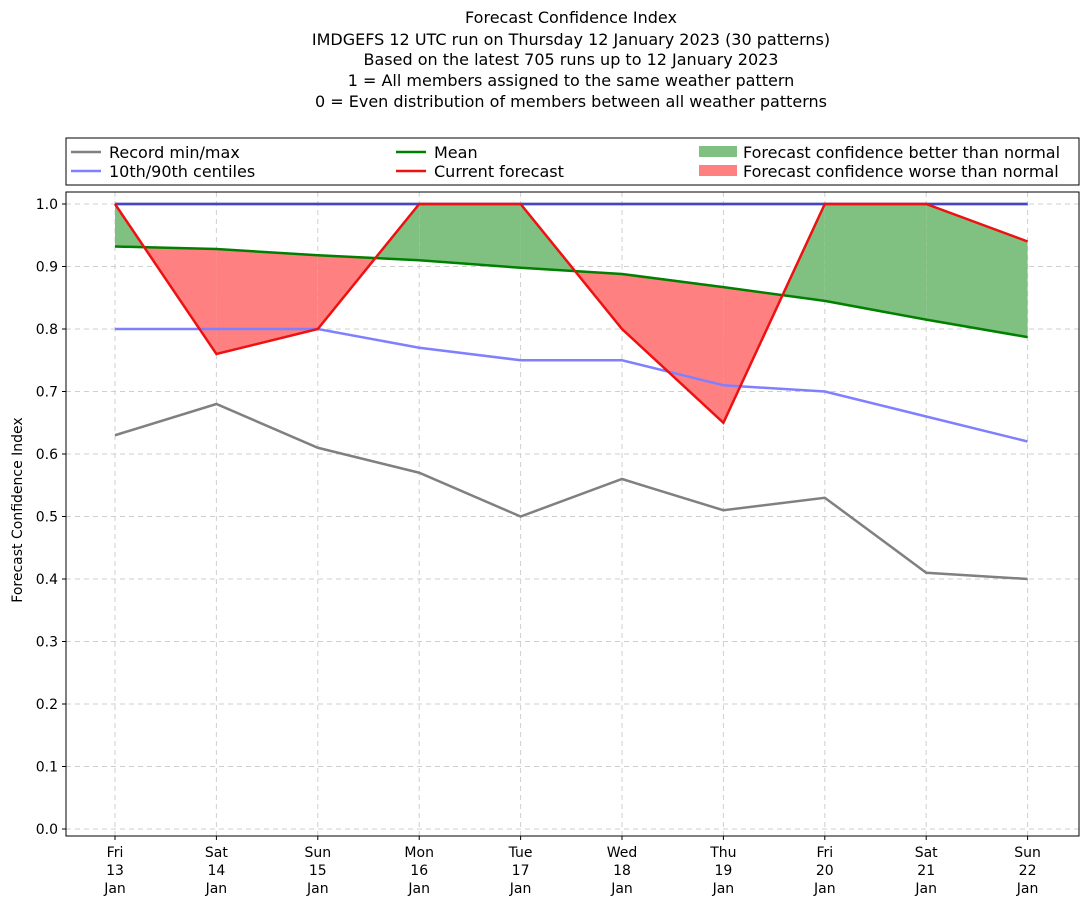 Image resolution: width=1092 pixels, height=924 pixels. I want to click on x-tick-label: 15, so click(318, 871).